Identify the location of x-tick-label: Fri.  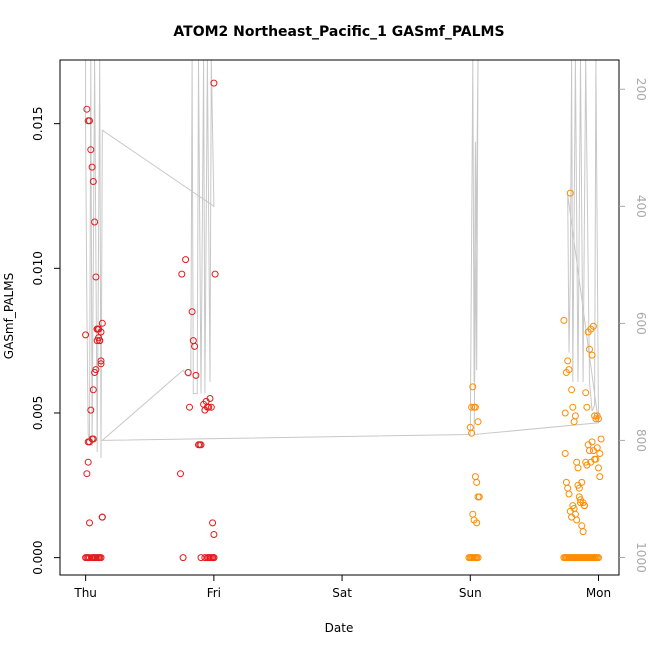
(214, 593).